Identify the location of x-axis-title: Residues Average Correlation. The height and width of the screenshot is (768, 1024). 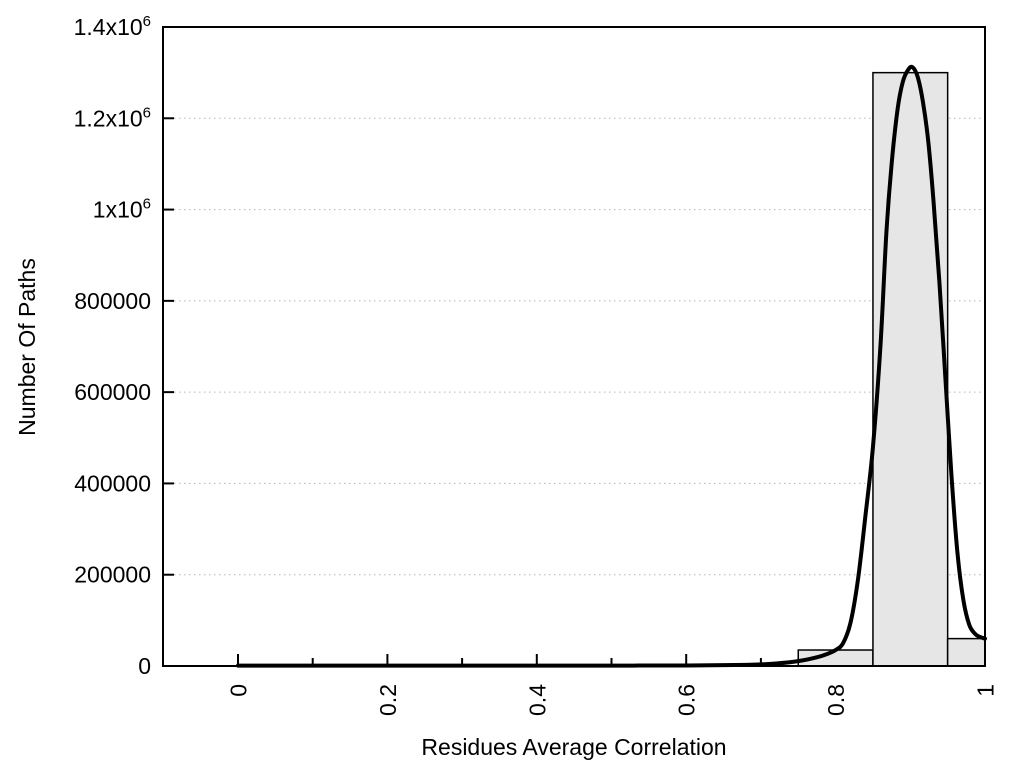
(574, 747).